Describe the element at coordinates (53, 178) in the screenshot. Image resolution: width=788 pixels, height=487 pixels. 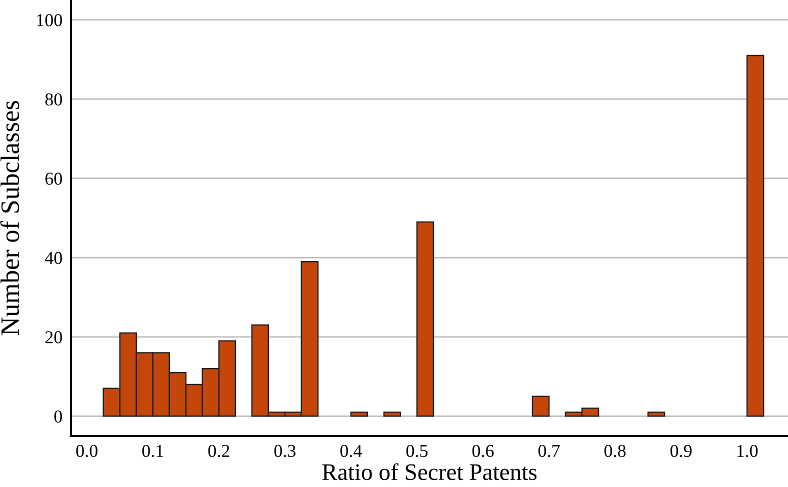
I see `y-tick-label: 60` at that location.